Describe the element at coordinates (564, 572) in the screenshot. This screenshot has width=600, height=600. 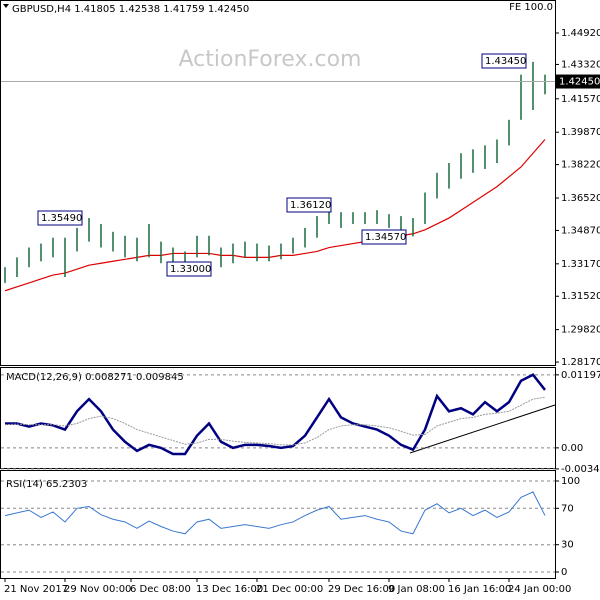
I see `y-tick-label: 0` at that location.